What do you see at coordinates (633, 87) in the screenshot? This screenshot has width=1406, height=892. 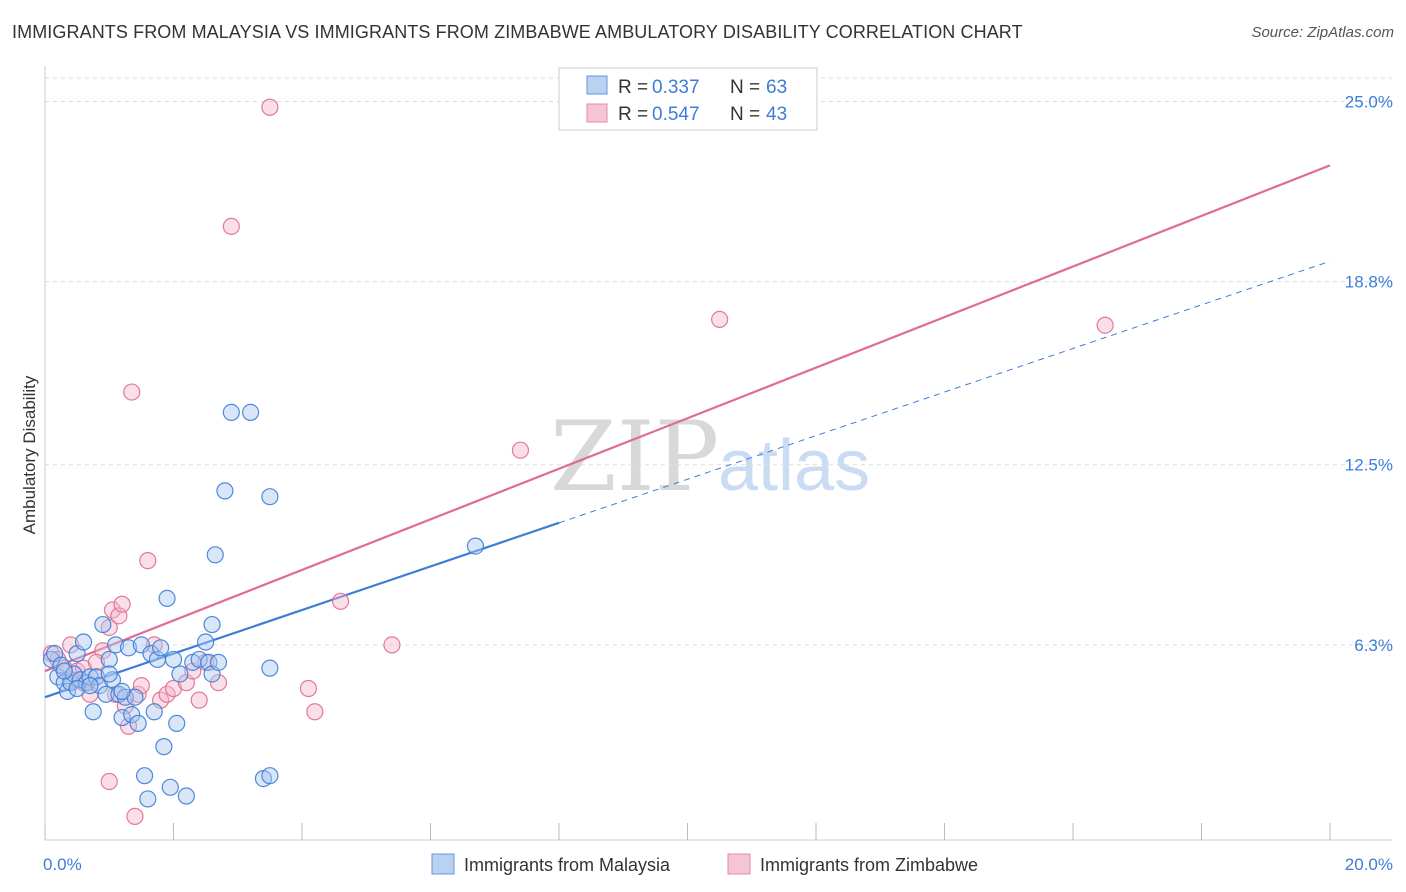 I see `legend-malaysia-r-label: R =` at bounding box center [633, 87].